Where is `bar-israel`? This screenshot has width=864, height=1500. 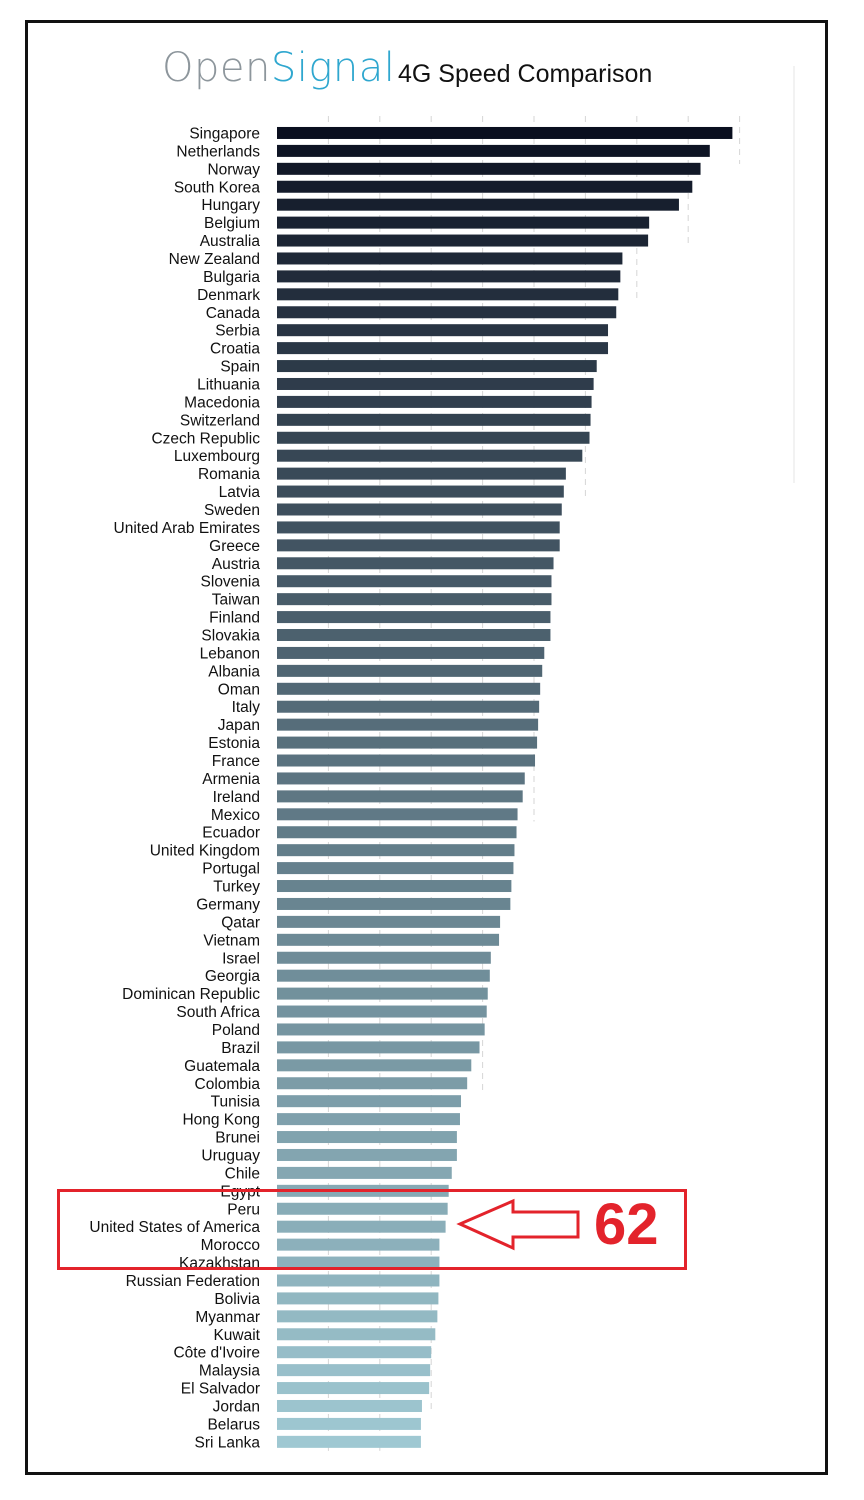
bar-israel is located at coordinates (384, 957).